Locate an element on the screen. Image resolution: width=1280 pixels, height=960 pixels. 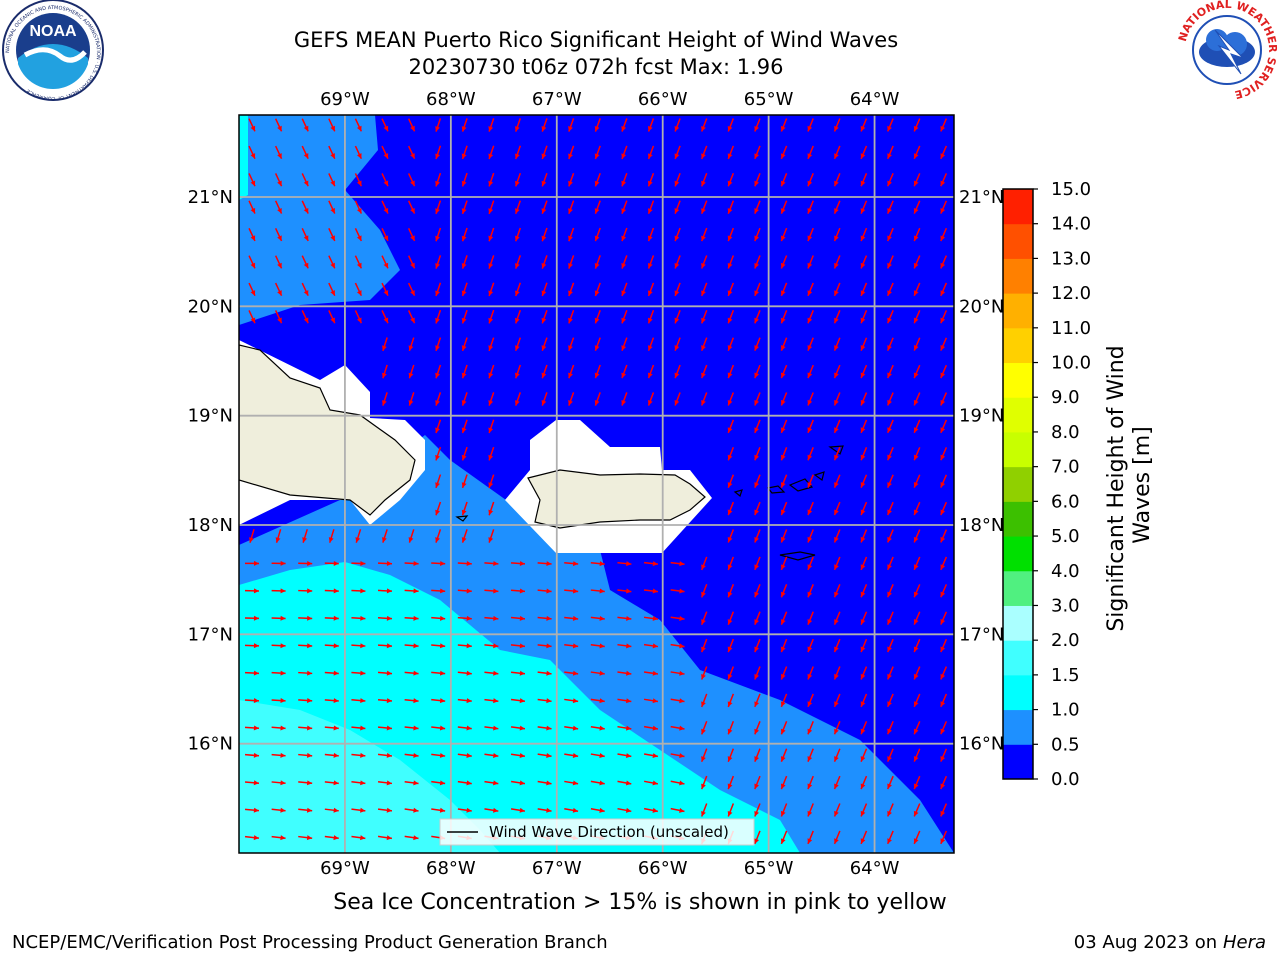
noaa-logo-text: NOAA is located at coordinates (53, 31).